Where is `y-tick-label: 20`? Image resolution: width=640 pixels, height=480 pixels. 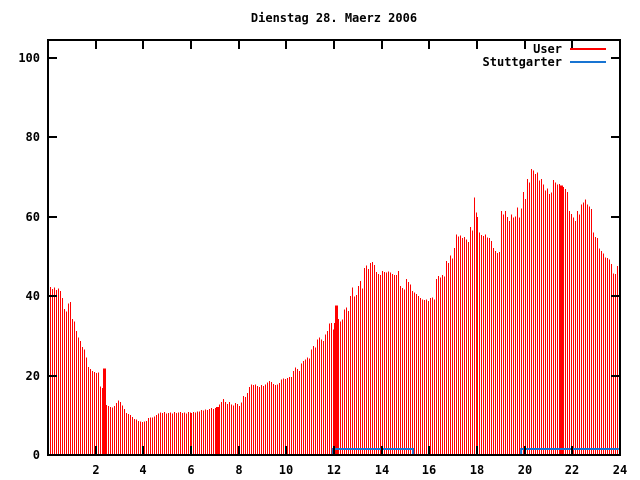
y-tick-label: 20 is located at coordinates (33, 376).